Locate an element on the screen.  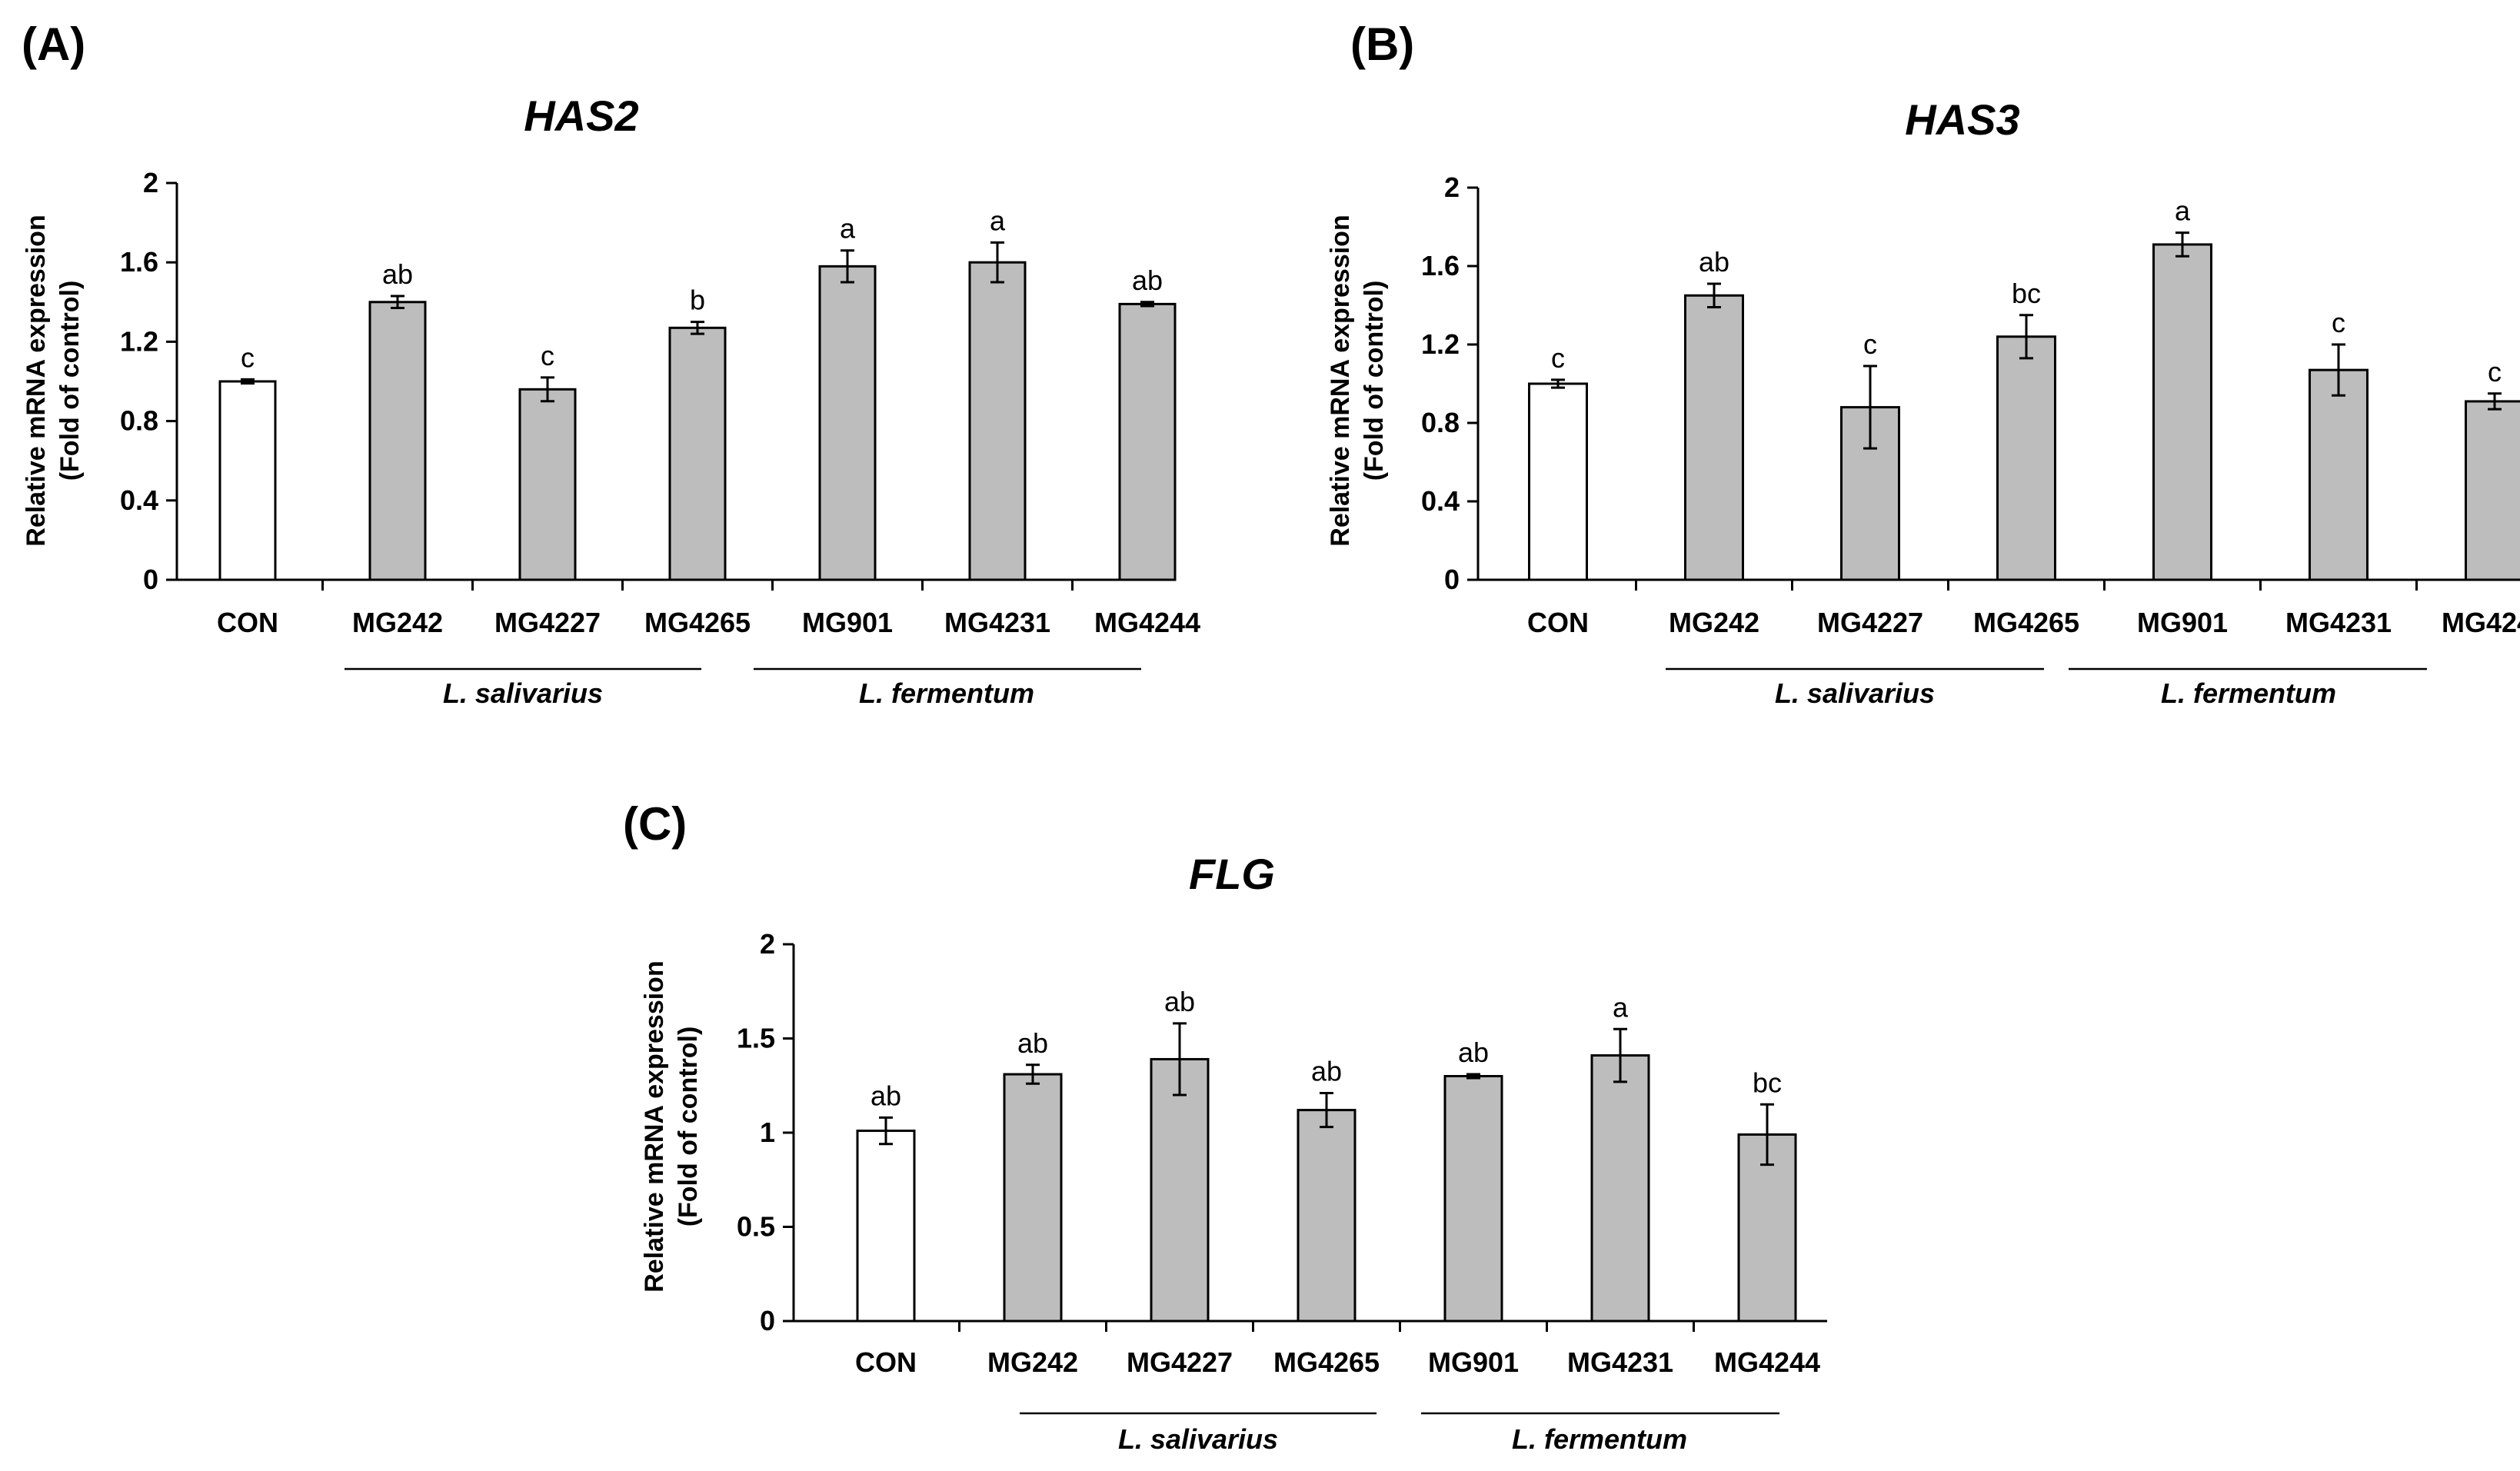
panel-label-a: (A) is located at coordinates (53, 44).